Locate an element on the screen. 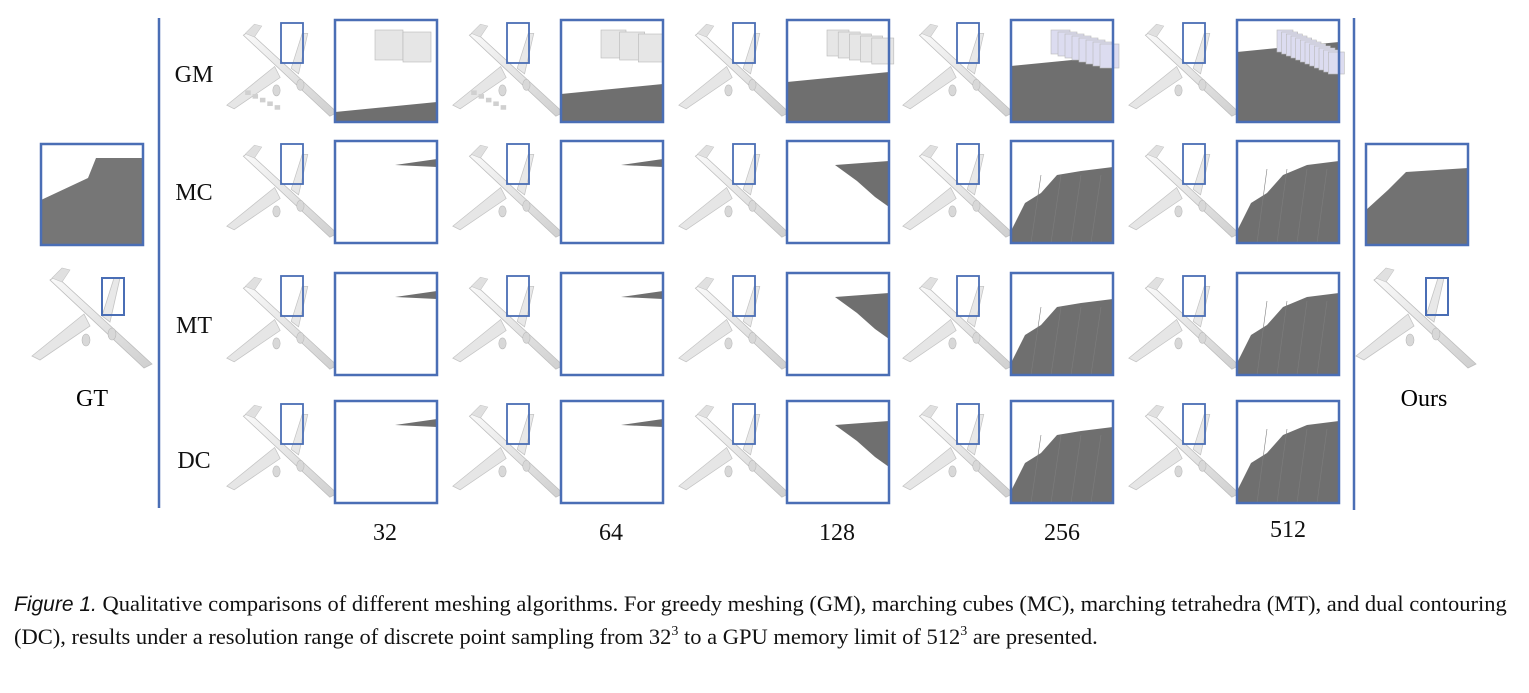 The width and height of the screenshot is (1529, 693). ours-column: Ours is located at coordinates (1416, 277).